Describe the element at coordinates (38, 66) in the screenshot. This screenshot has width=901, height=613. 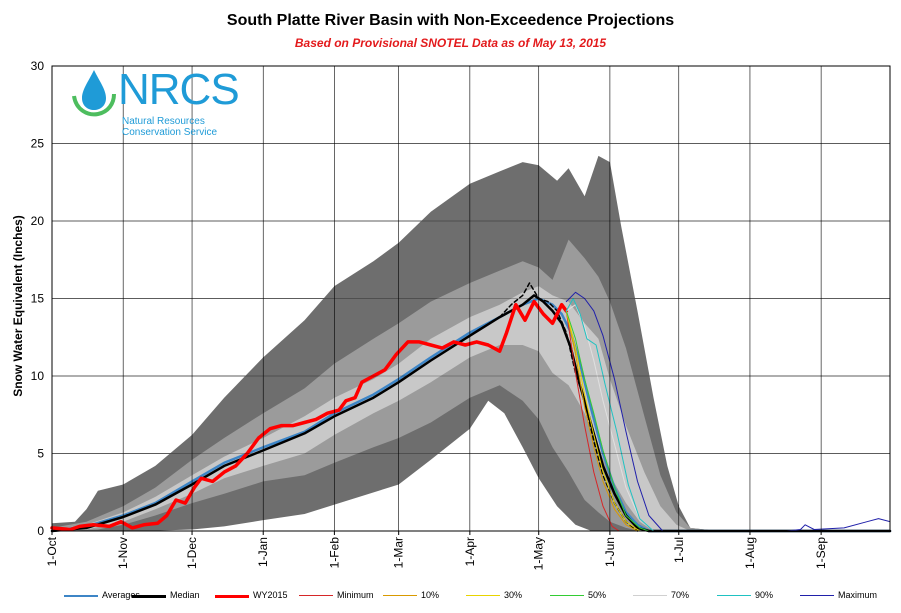
I see `y-tick-label: 30` at that location.